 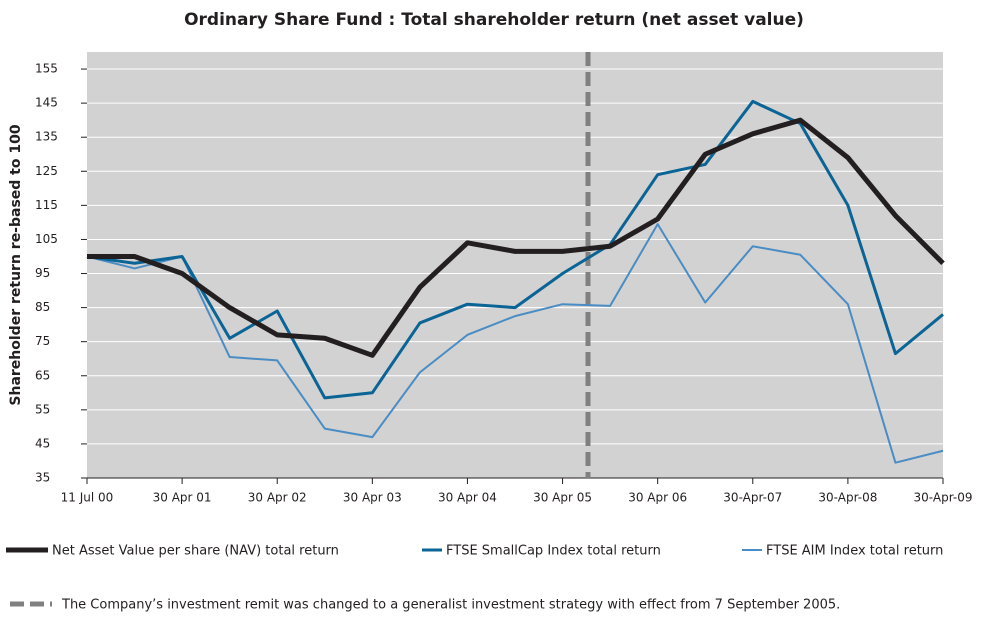 What do you see at coordinates (46, 239) in the screenshot?
I see `y-tick-label: 105` at bounding box center [46, 239].